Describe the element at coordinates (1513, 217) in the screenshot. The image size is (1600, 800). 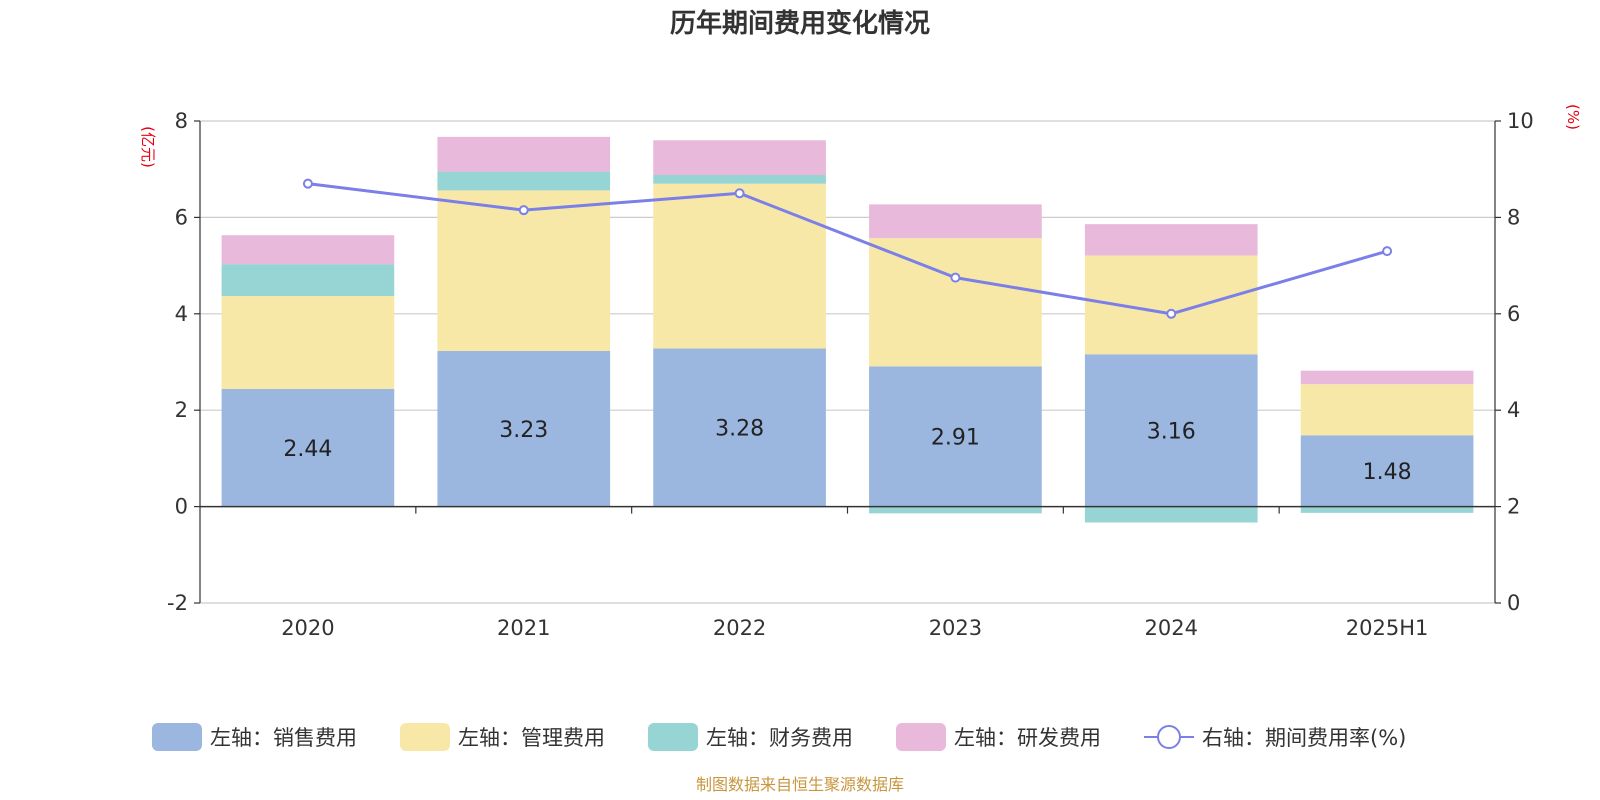
I see `right-tick-label: 8` at that location.